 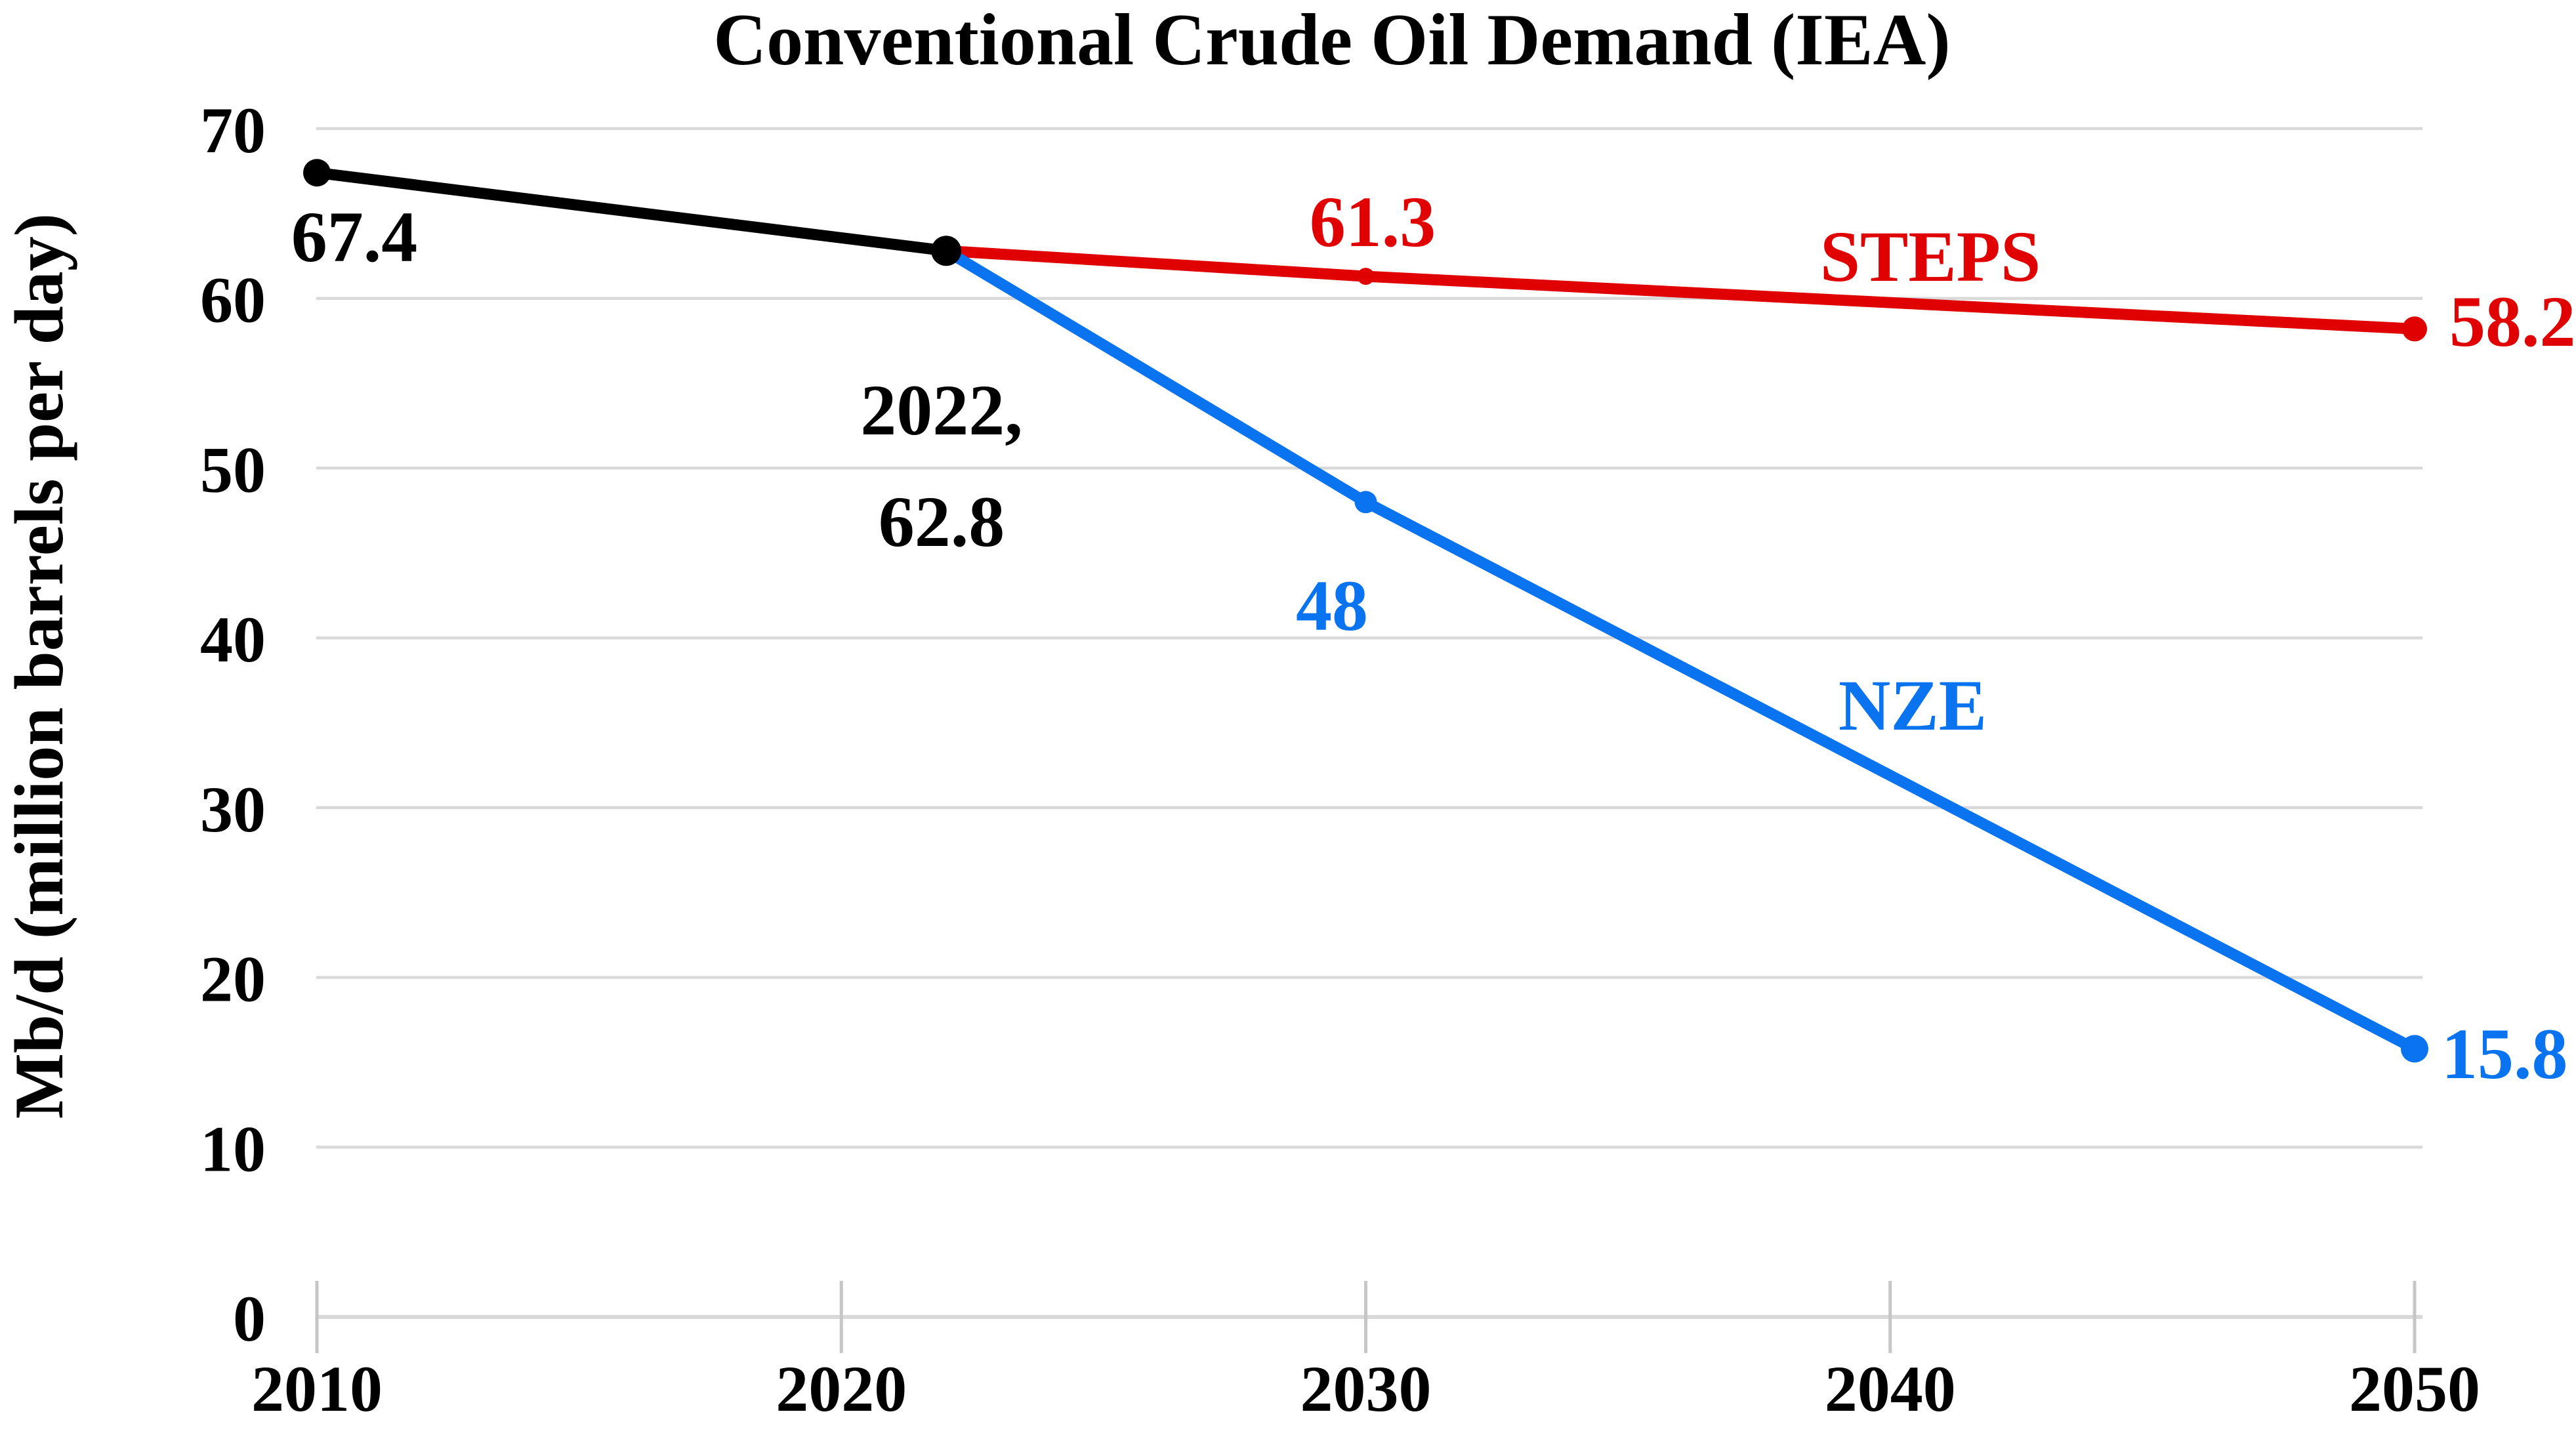 I want to click on annotation-value-58-2: 58.2, so click(x=2512, y=322).